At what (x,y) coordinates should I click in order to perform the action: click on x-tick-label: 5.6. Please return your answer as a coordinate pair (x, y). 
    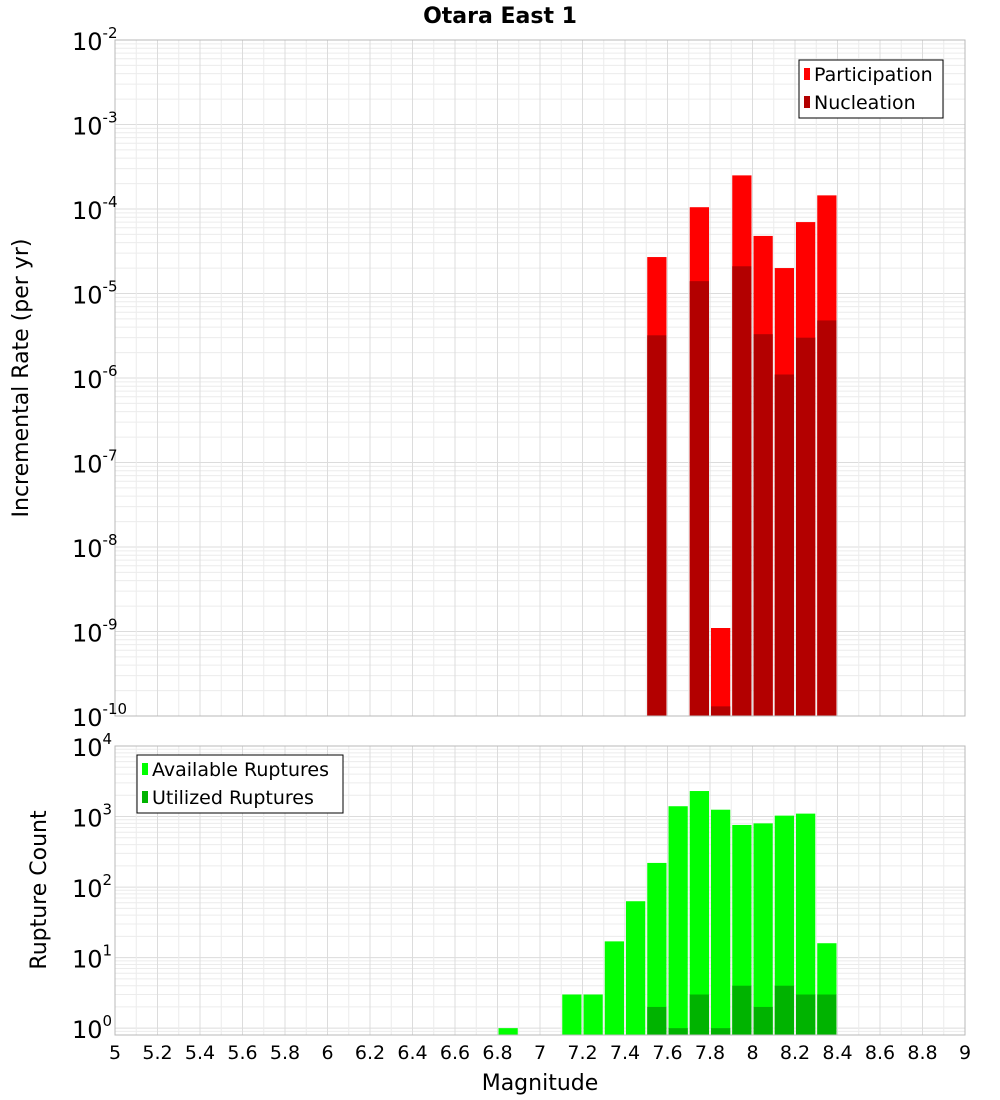
    Looking at the image, I should click on (242, 1053).